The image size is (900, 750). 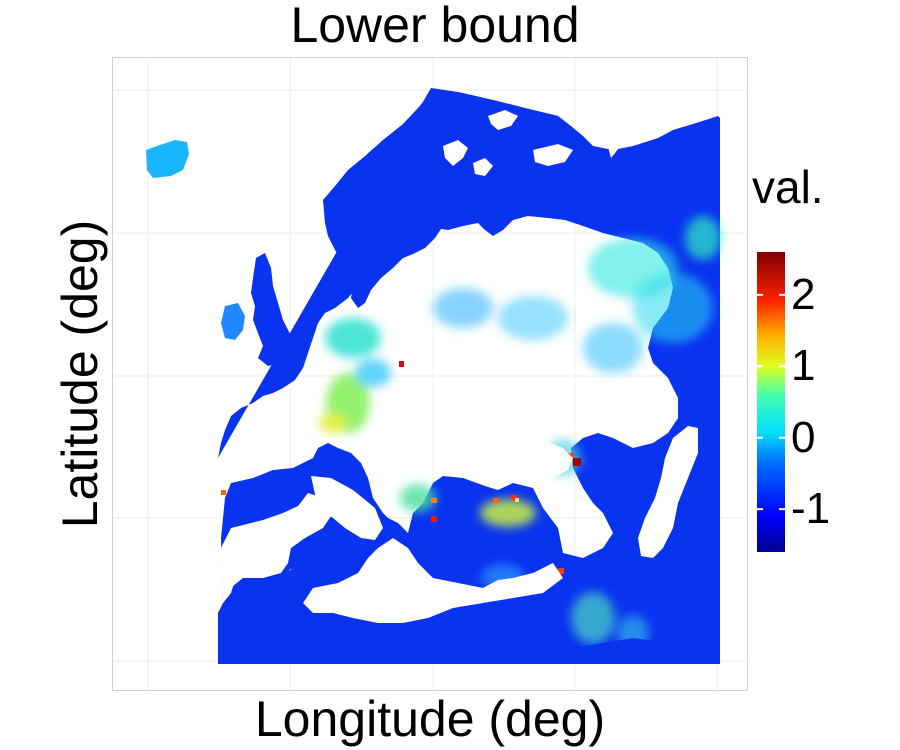 I want to click on legend-title: val., so click(x=788, y=187).